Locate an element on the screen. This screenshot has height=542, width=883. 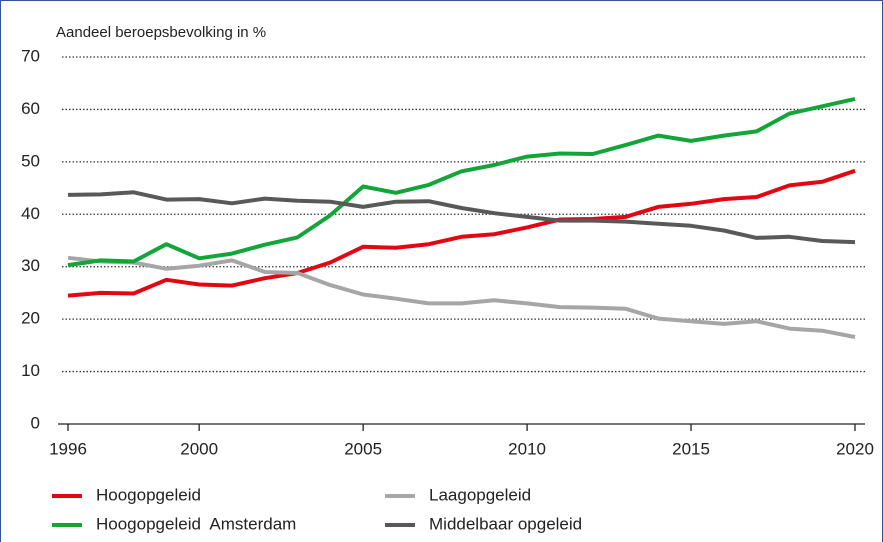
x-tick-label: 2005 is located at coordinates (363, 448).